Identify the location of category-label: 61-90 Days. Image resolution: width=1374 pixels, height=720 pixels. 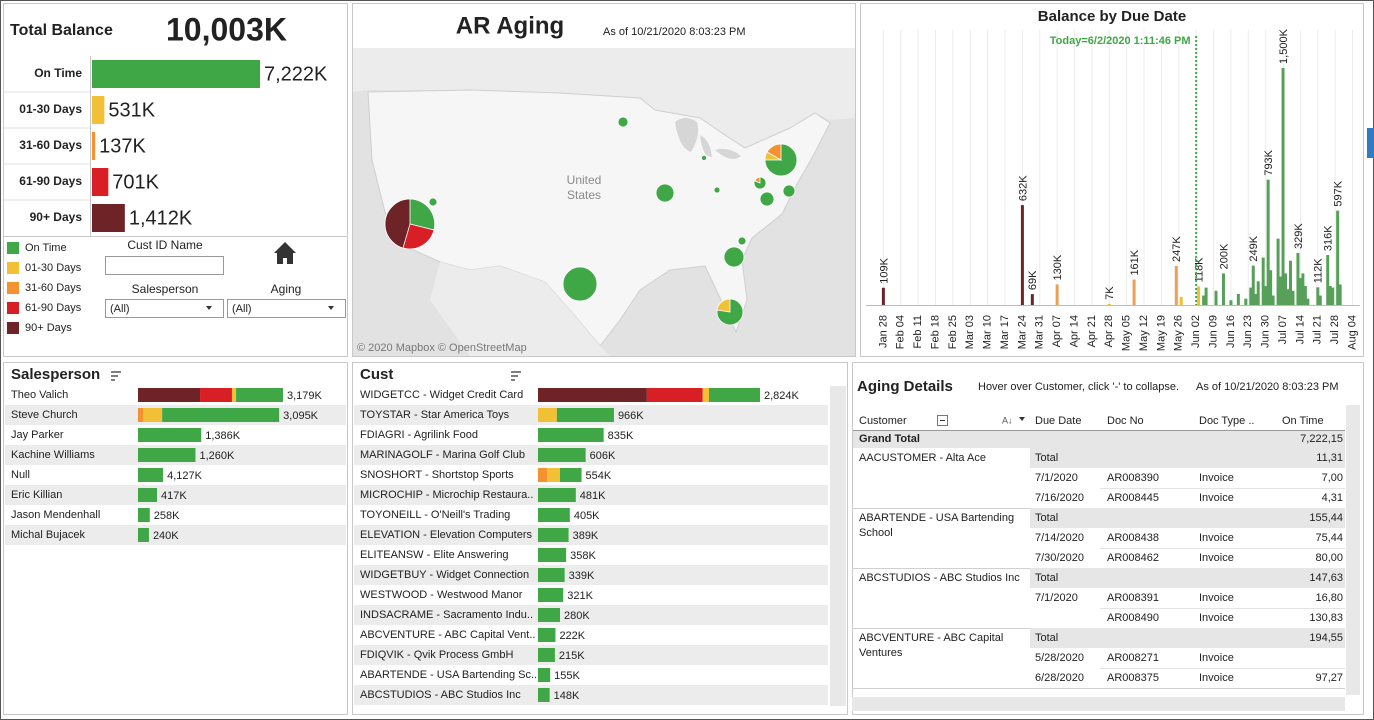
(50, 181).